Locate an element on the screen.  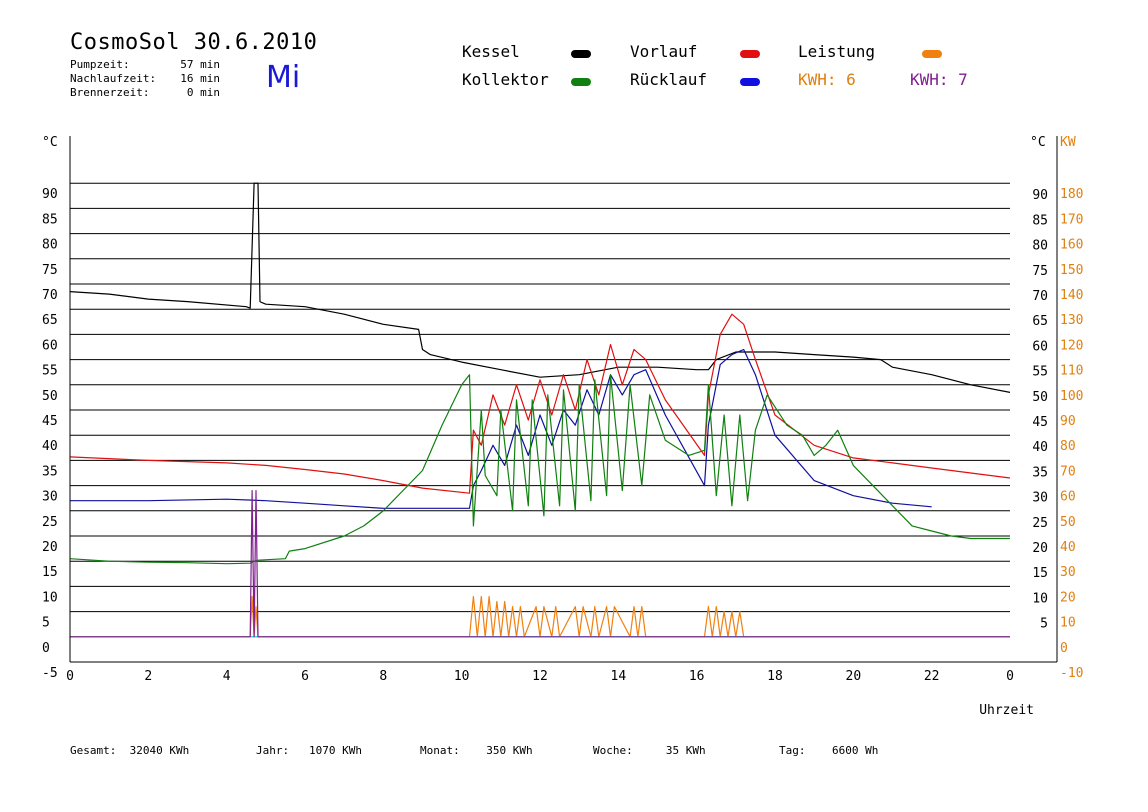
stat-value: 16 min is located at coordinates (200, 78).